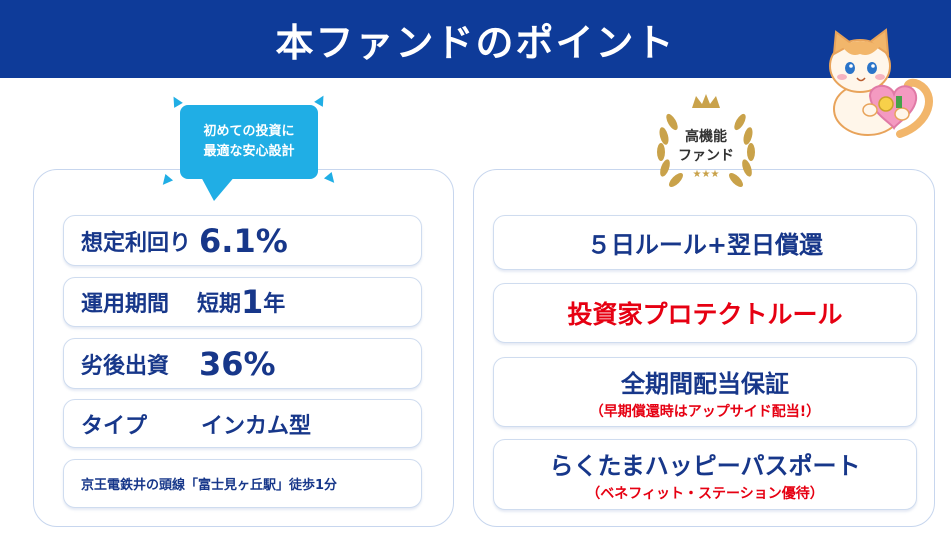  Describe the element at coordinates (252, 302) in the screenshot. I see `period-value: 1` at that location.